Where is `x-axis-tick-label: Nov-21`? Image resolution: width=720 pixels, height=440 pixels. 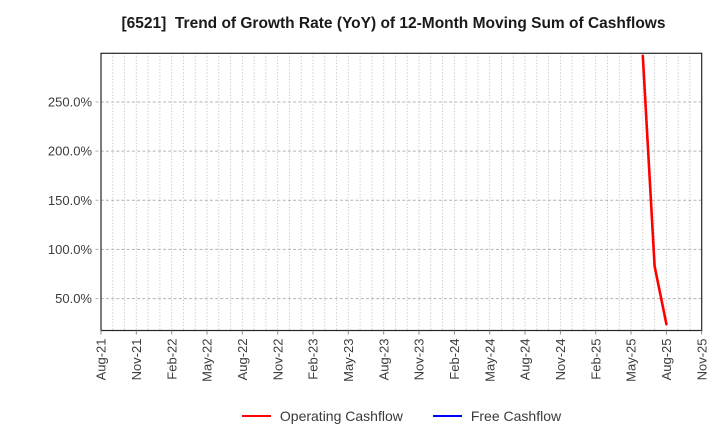
x-axis-tick-label: Nov-21 is located at coordinates (136, 360).